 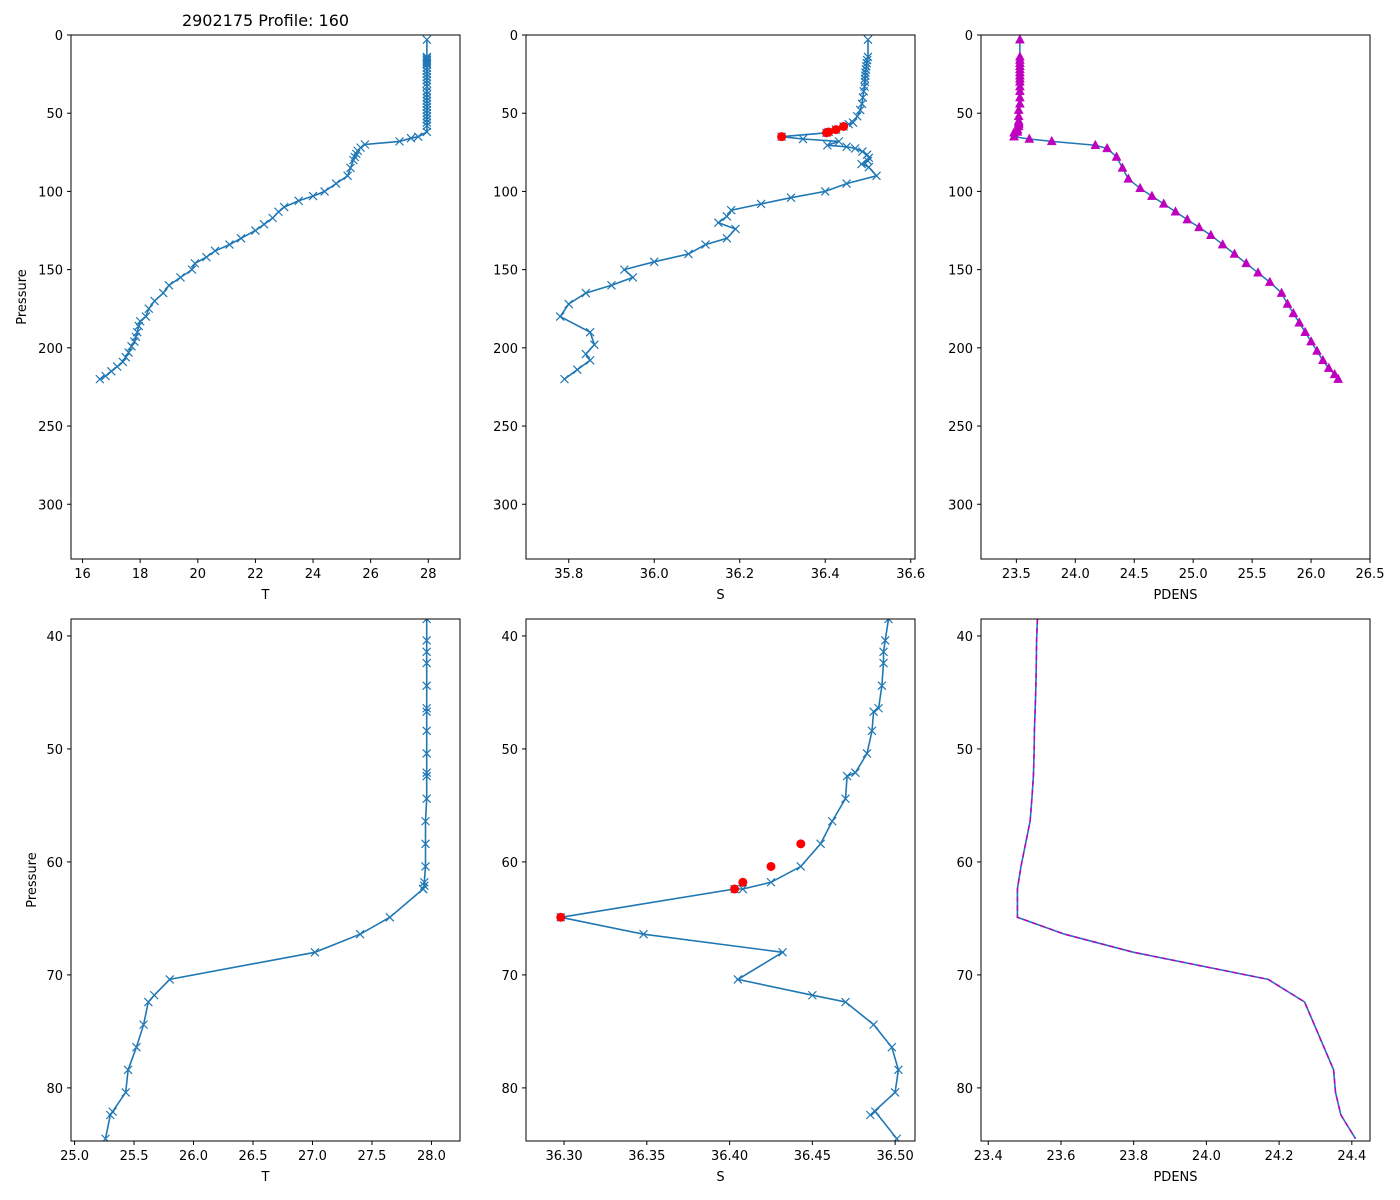 What do you see at coordinates (988, 1156) in the screenshot?
I see `x-tick-label: 23.4` at bounding box center [988, 1156].